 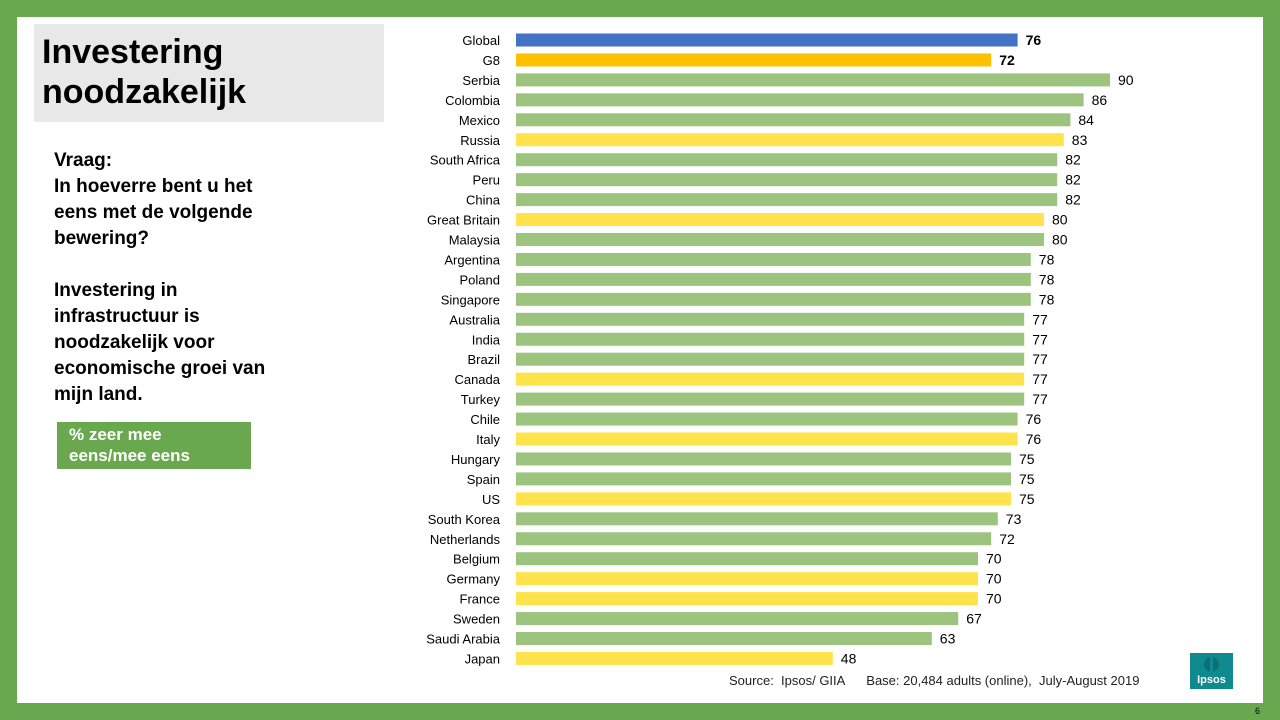 What do you see at coordinates (463, 220) in the screenshot?
I see `category-label: Great Britain` at bounding box center [463, 220].